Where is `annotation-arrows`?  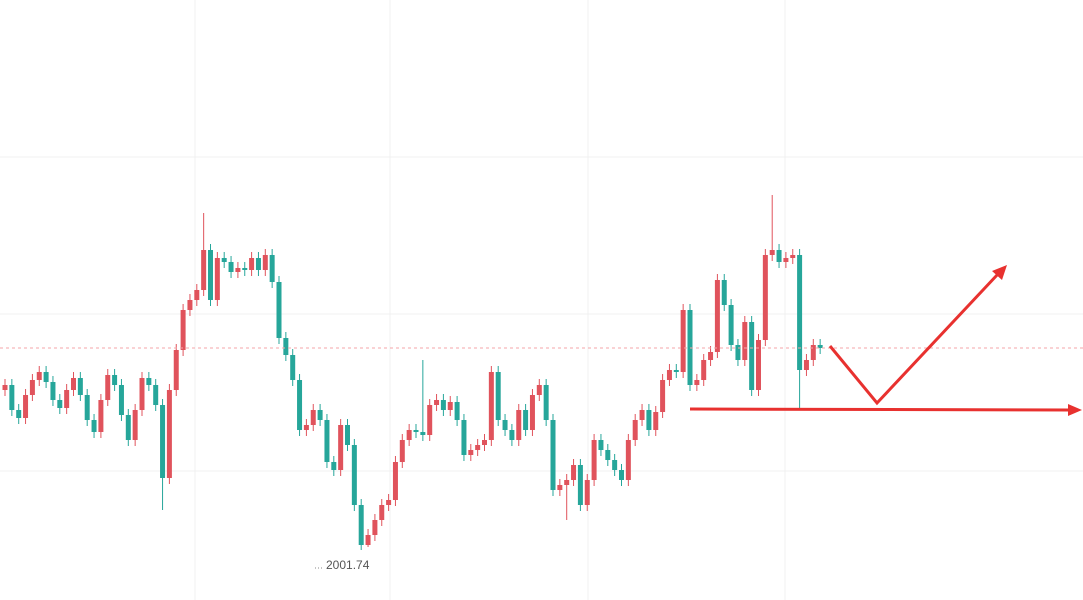 annotation-arrows is located at coordinates (885, 340).